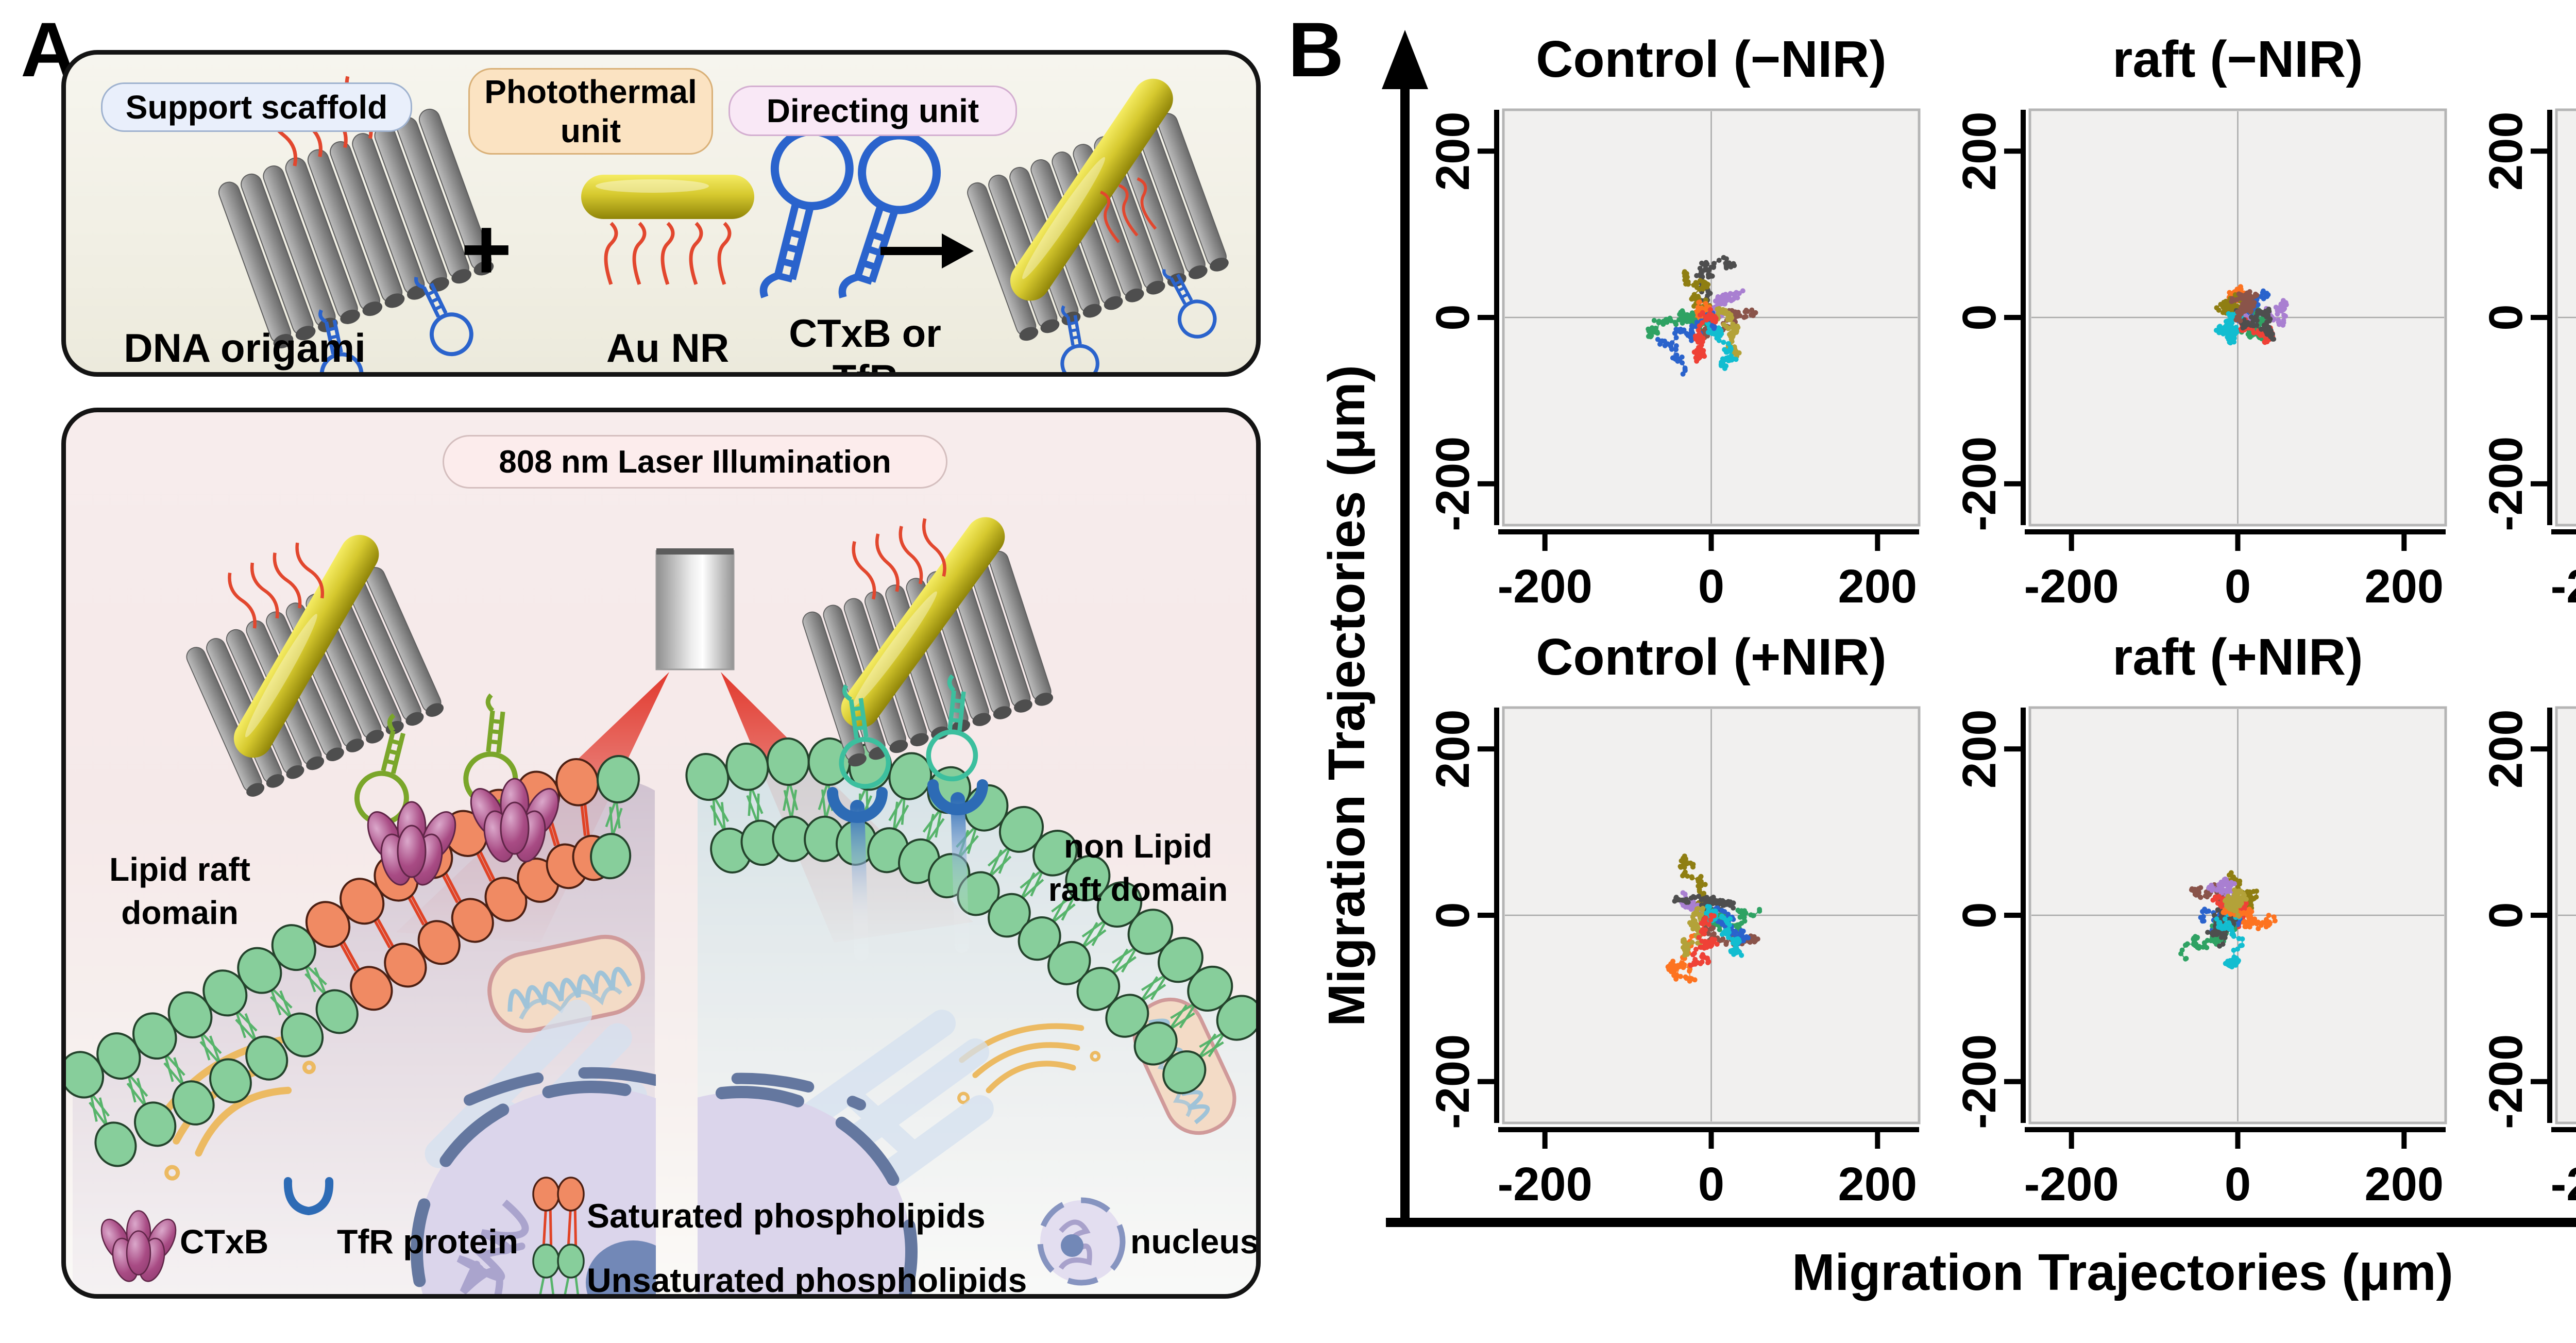 Image resolution: width=2576 pixels, height=1343 pixels. I want to click on laser-illumination-chip: 808 nm Laser Illumination, so click(695, 462).